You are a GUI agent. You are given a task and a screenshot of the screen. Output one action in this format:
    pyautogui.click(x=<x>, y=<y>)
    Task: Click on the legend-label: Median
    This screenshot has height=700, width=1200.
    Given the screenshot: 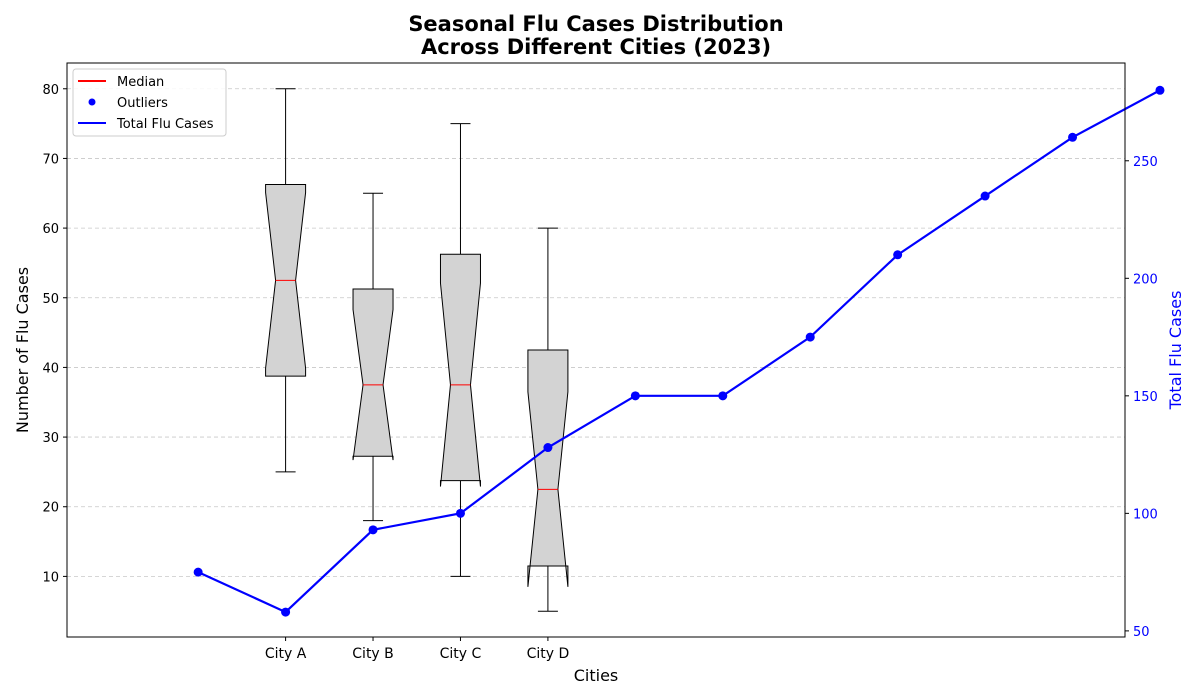 What is the action you would take?
    pyautogui.click(x=140, y=82)
    